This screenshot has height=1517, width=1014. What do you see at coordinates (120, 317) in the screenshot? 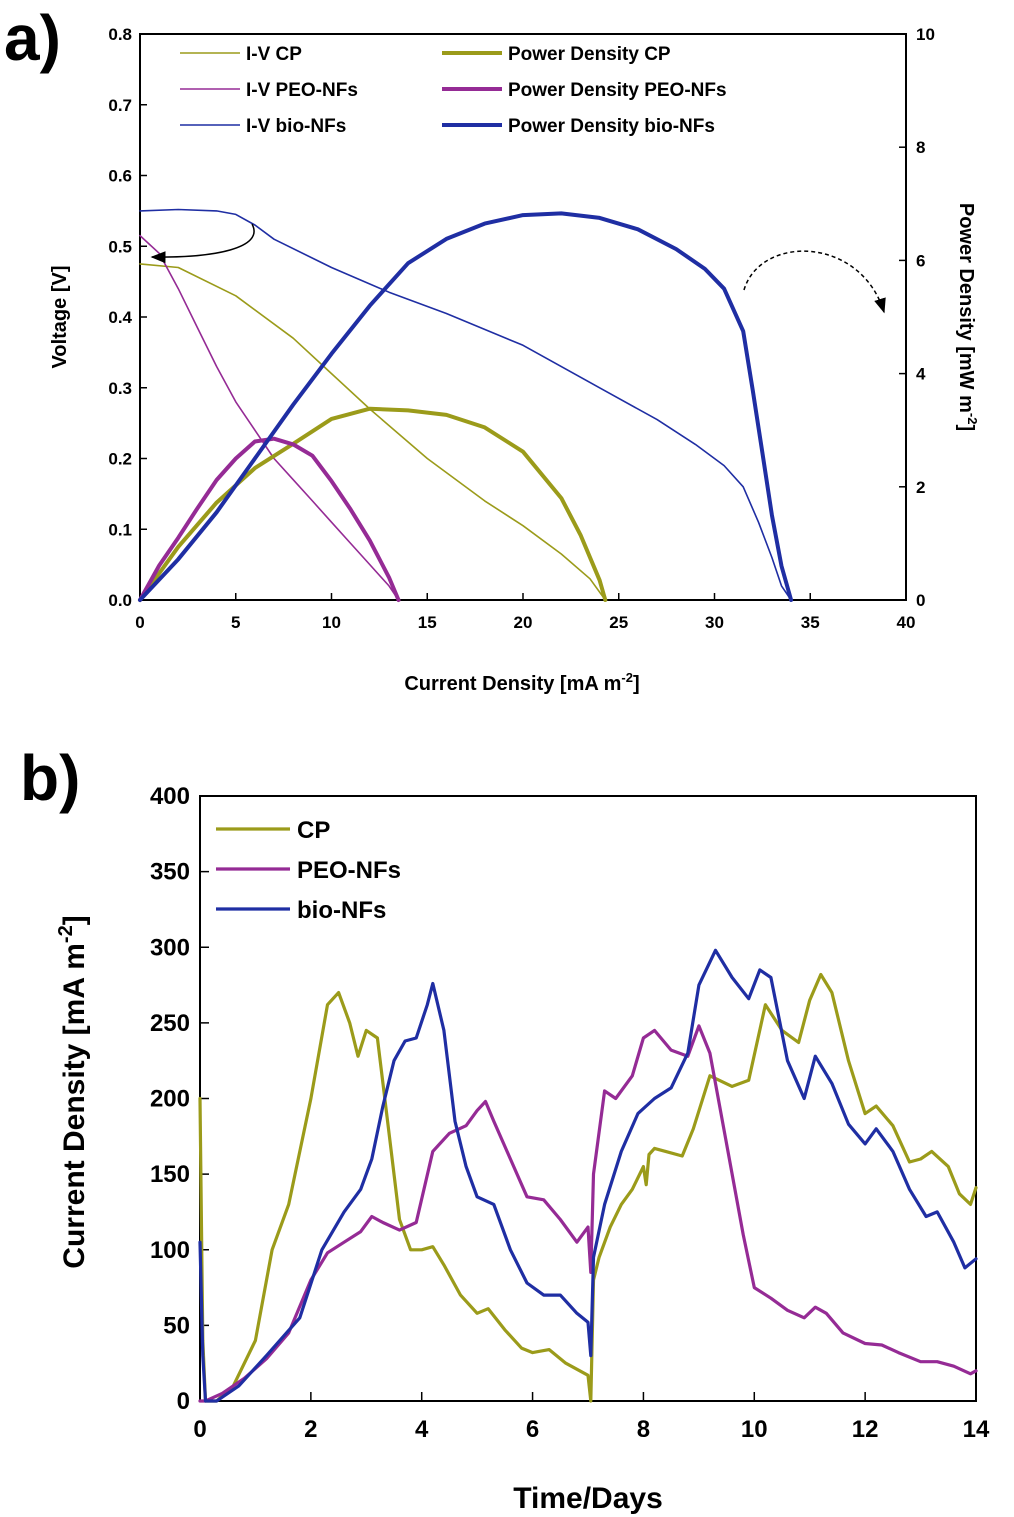
I see `y-tick-label-a: 0.4` at bounding box center [120, 317].